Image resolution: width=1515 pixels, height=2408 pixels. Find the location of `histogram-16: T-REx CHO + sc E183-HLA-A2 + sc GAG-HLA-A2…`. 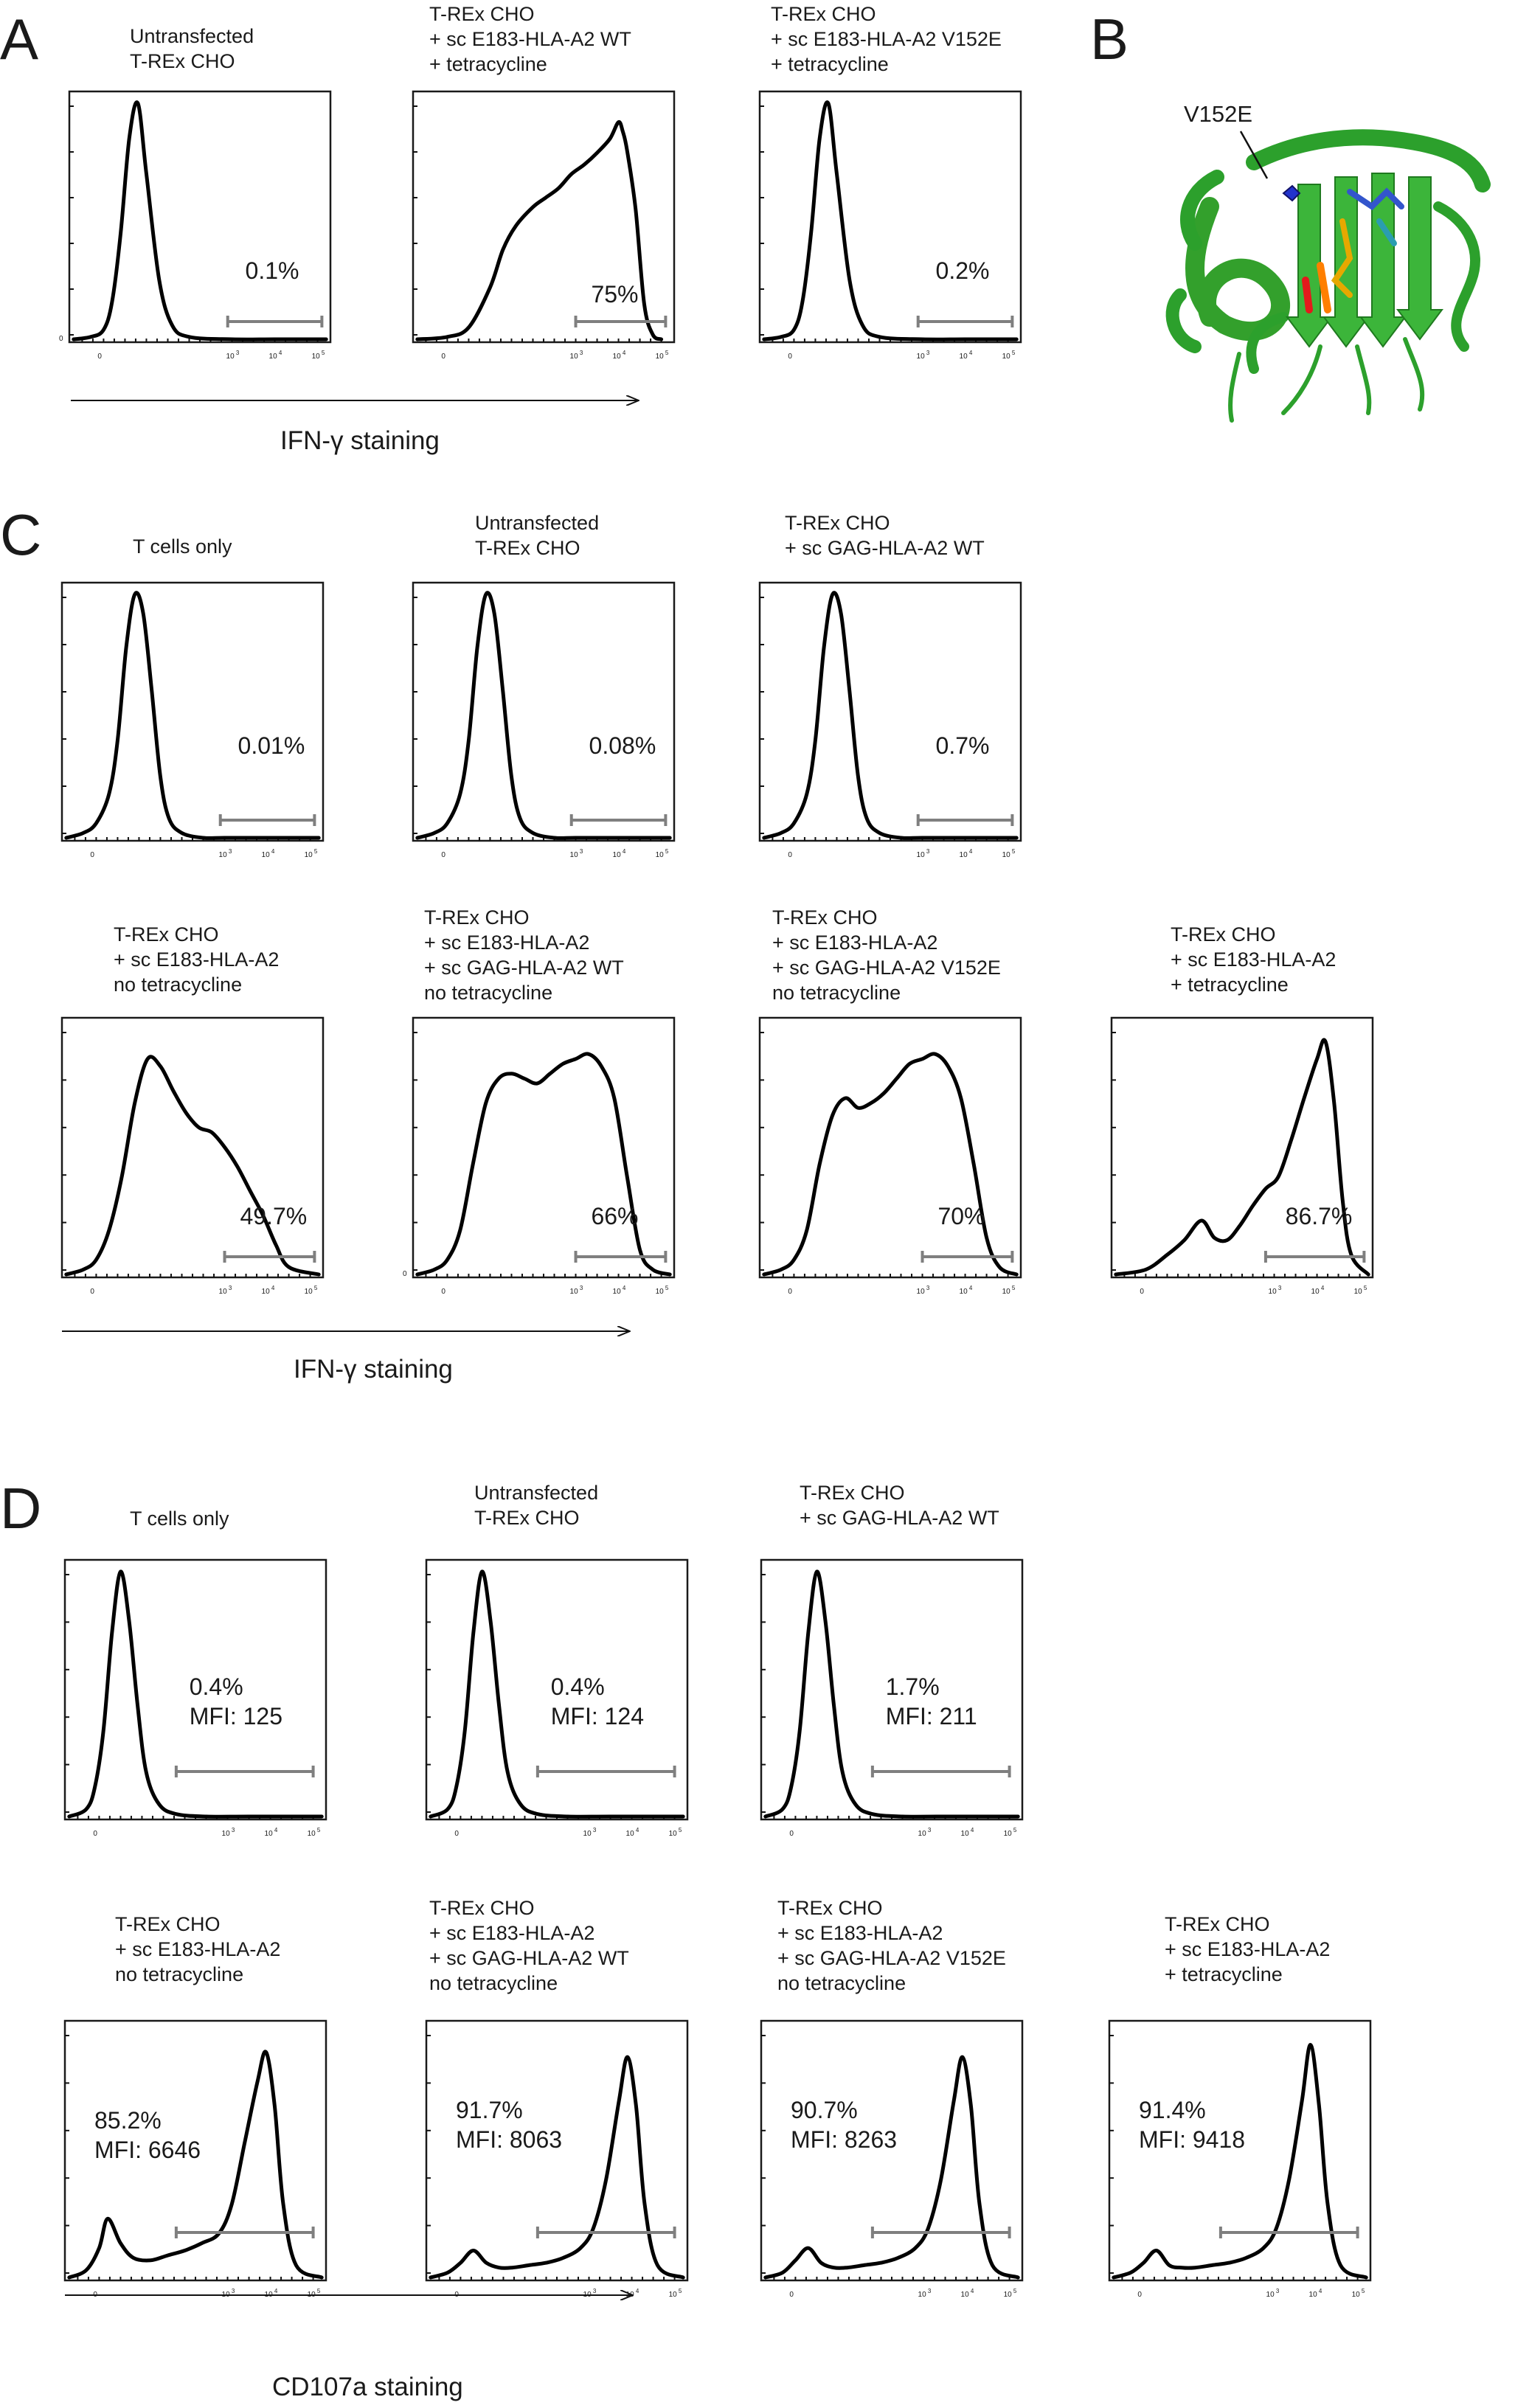

histogram-16: T-REx CHO + sc E183-HLA-A2 + sc GAG-HLA-A2… is located at coordinates (892, 2098).